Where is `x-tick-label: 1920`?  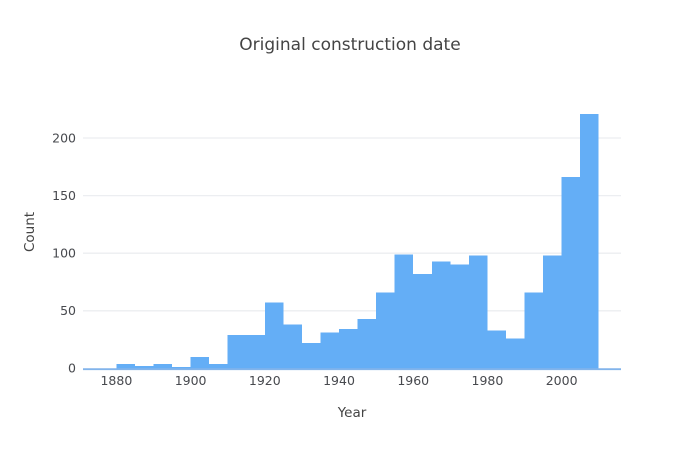
x-tick-label: 1920 is located at coordinates (265, 380).